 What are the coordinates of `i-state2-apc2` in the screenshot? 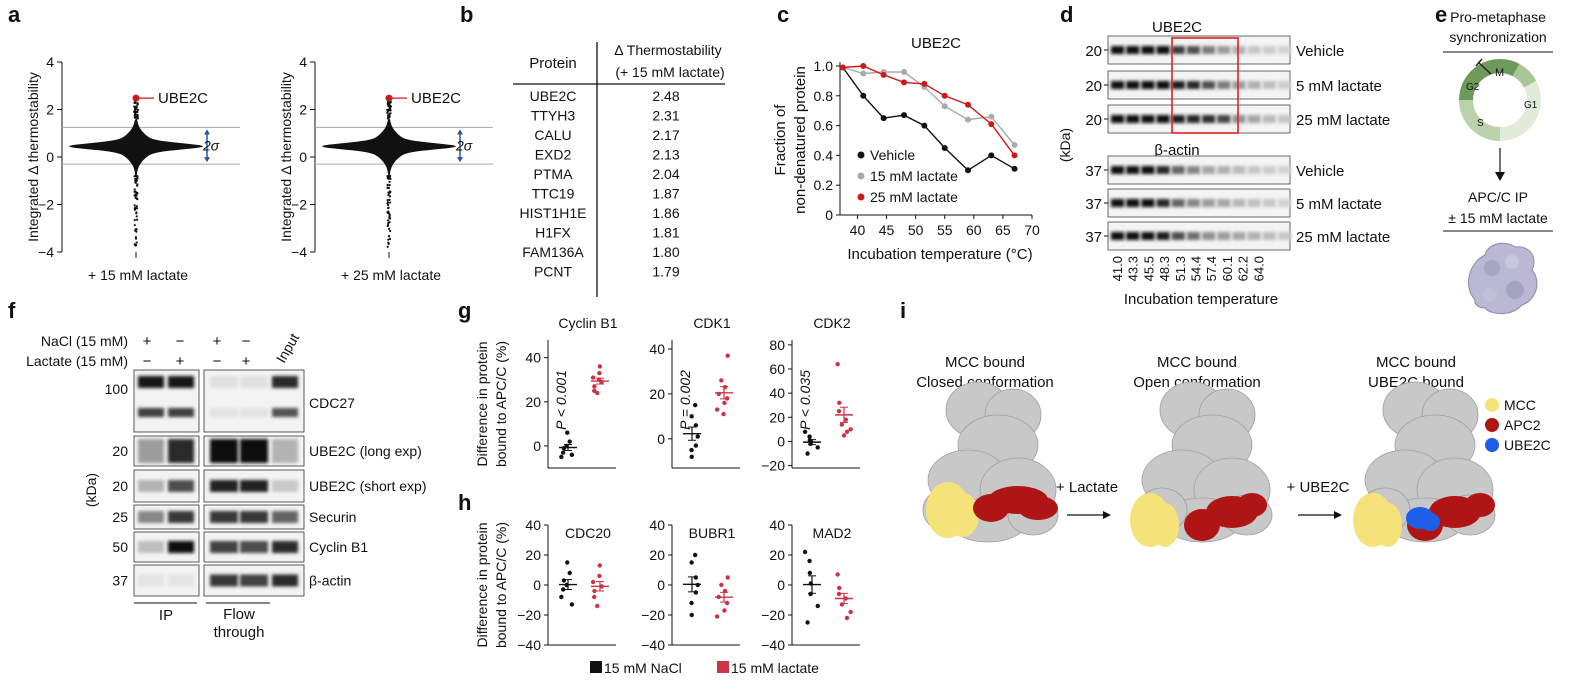 It's located at (1225, 517).